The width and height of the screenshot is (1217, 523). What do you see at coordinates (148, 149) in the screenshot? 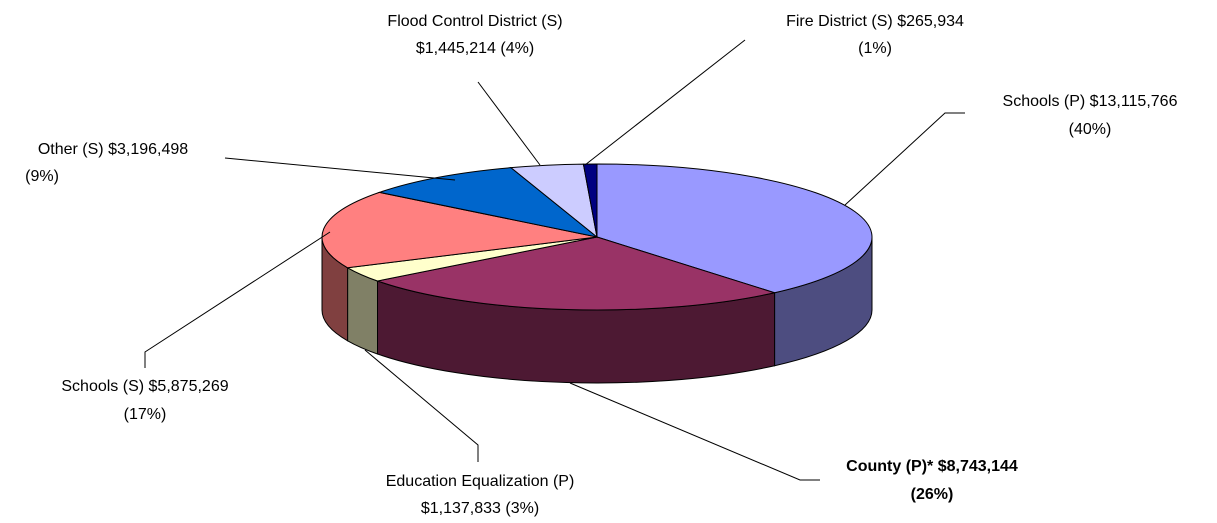
I see `label-part: $3,196,498` at bounding box center [148, 149].